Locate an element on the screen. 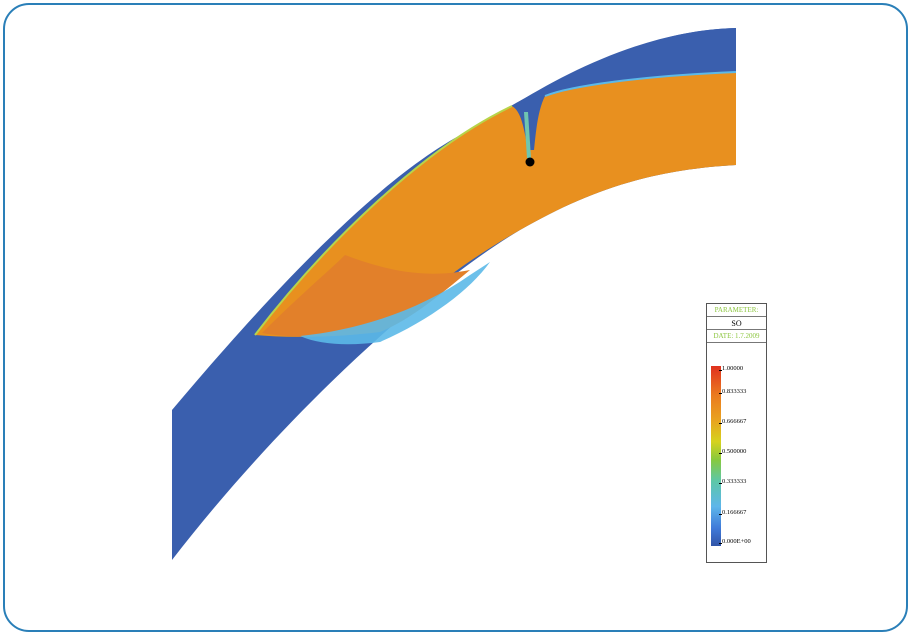 The image size is (913, 637). legend-tick: 0.166667 is located at coordinates (732, 512).